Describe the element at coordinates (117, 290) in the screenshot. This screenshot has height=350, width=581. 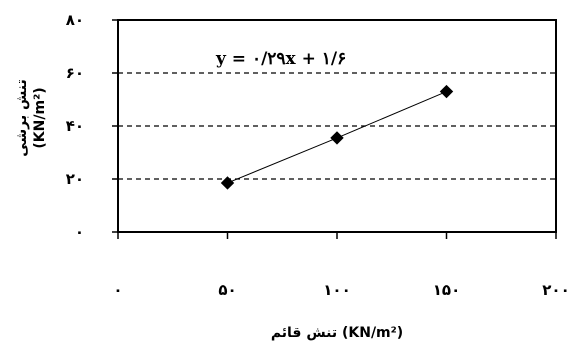
I see `x-tick-label: ۰` at that location.